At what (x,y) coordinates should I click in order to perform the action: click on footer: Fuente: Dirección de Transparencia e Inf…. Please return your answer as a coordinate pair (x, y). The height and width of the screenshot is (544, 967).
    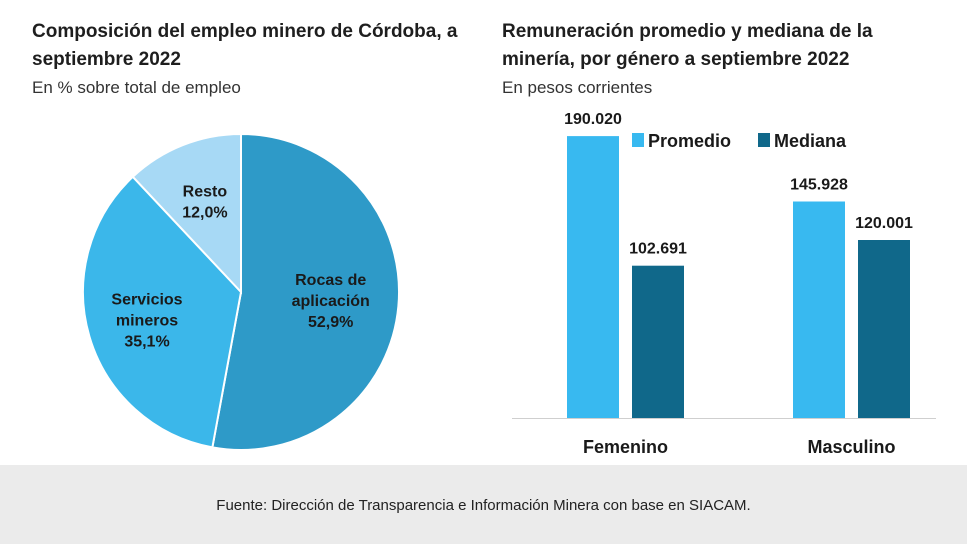
    Looking at the image, I should click on (483, 504).